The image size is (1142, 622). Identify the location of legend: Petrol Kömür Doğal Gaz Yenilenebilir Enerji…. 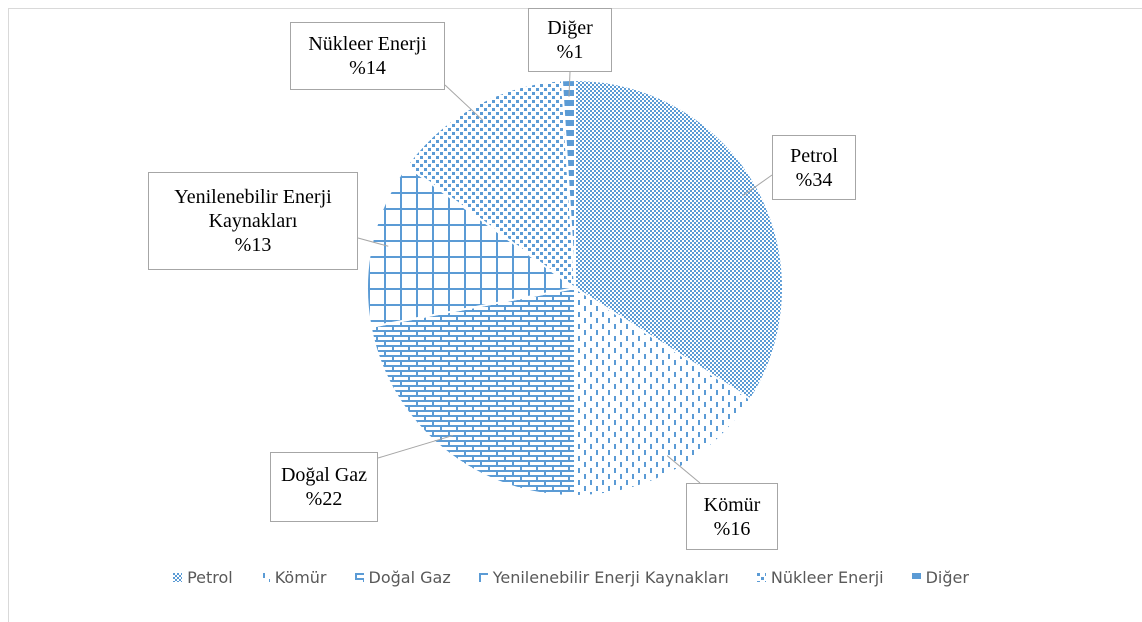
(571, 577).